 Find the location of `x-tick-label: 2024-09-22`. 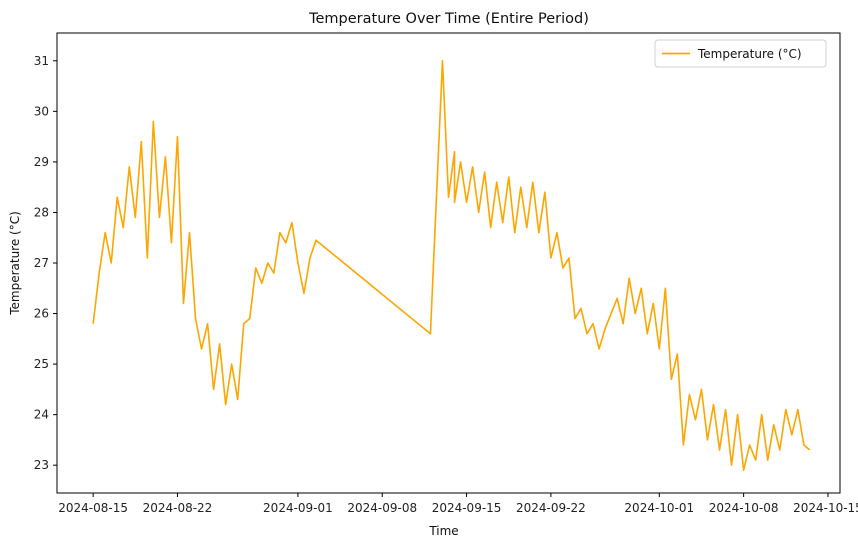

x-tick-label: 2024-09-22 is located at coordinates (551, 508).